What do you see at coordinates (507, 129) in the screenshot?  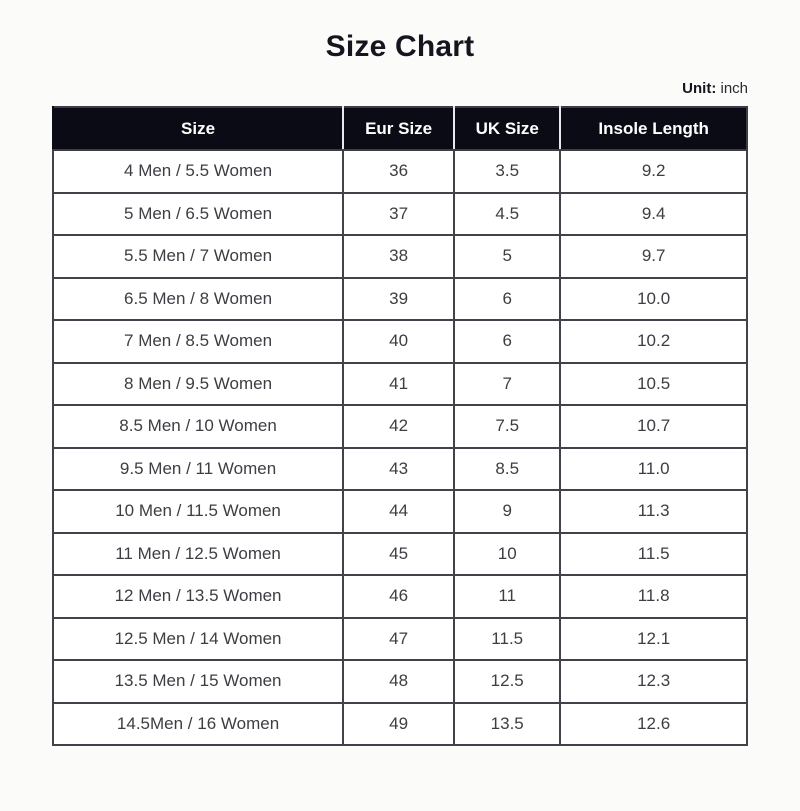 I see `column-header-uk-size: UK Size` at bounding box center [507, 129].